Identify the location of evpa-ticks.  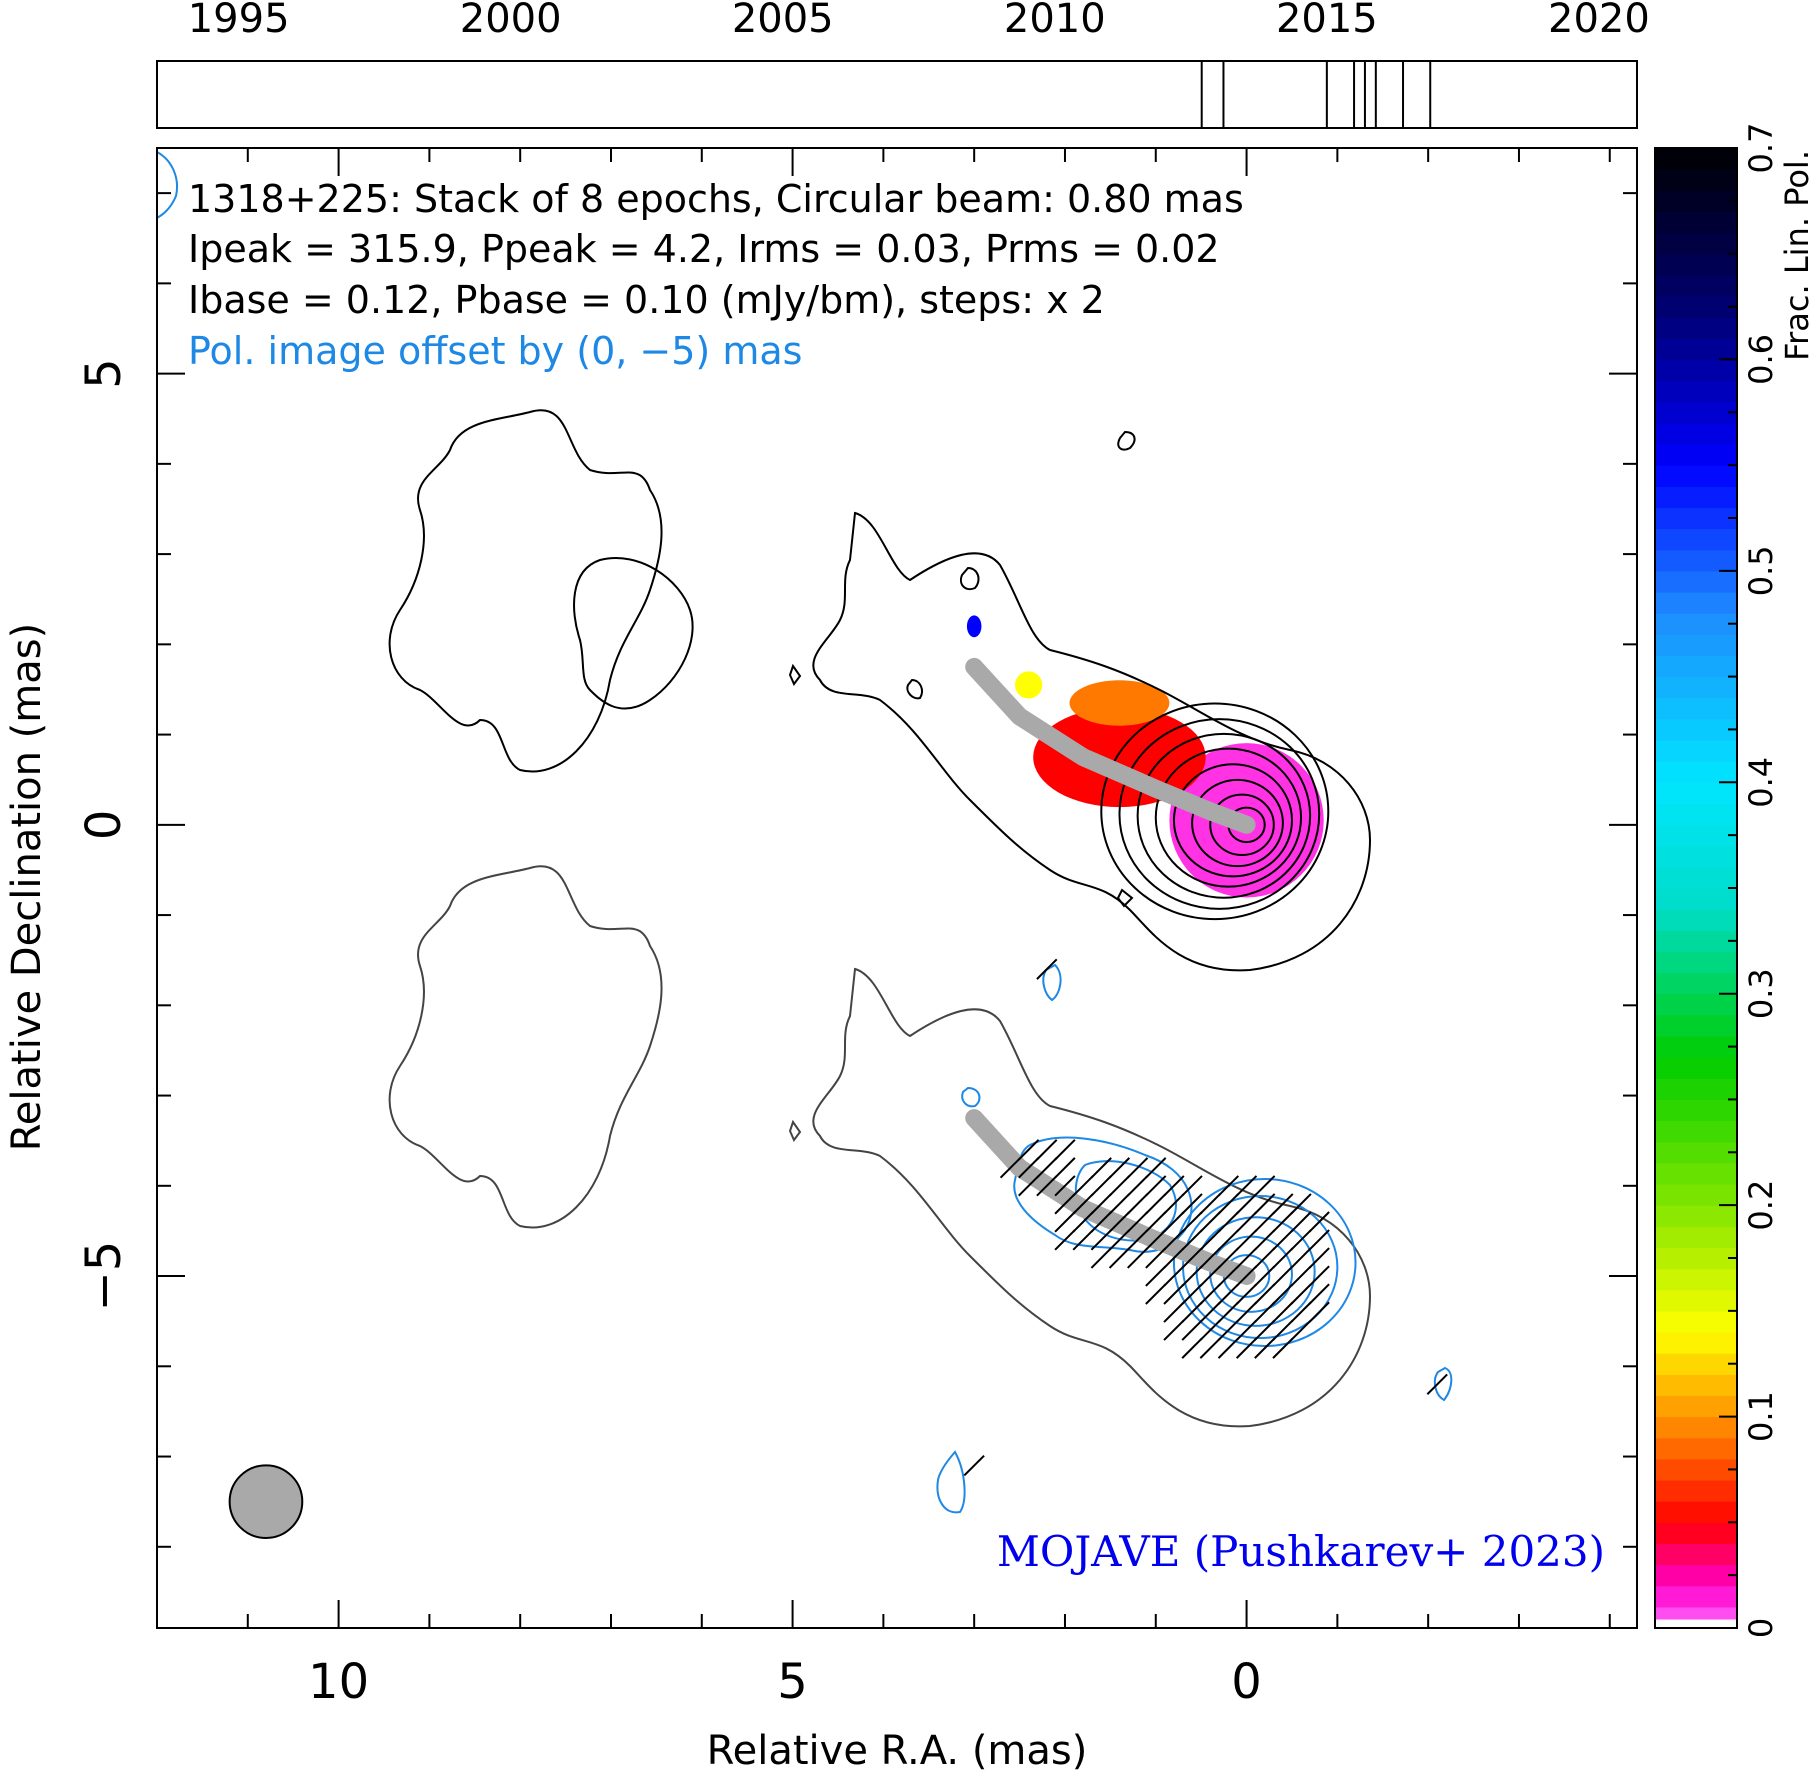
(1205, 1217).